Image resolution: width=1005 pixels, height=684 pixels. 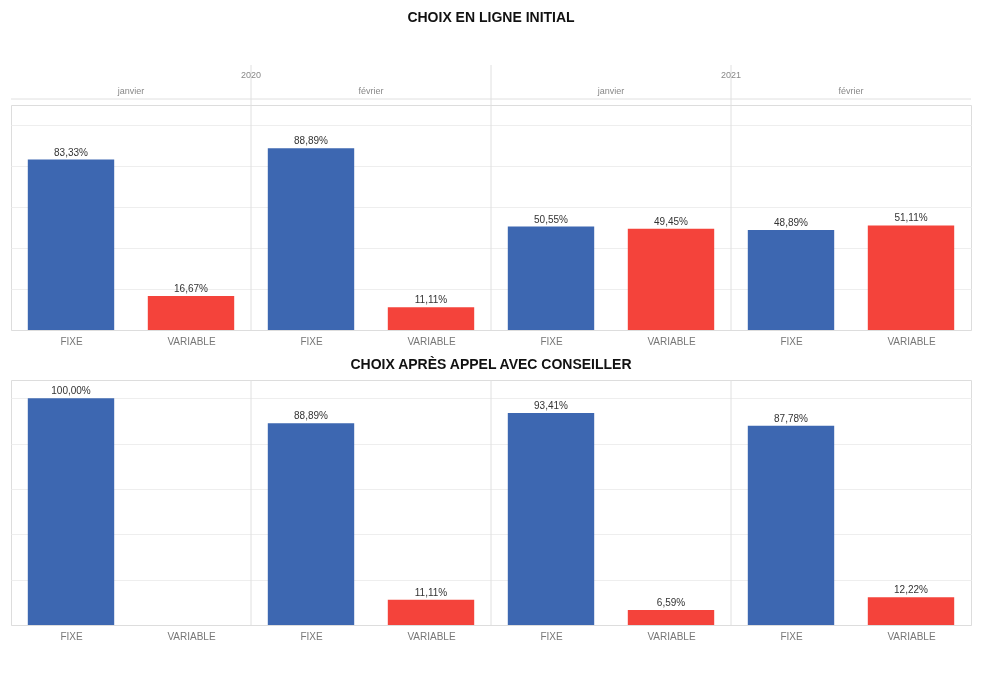 What do you see at coordinates (911, 590) in the screenshot?
I see `data-label: 12,22%` at bounding box center [911, 590].